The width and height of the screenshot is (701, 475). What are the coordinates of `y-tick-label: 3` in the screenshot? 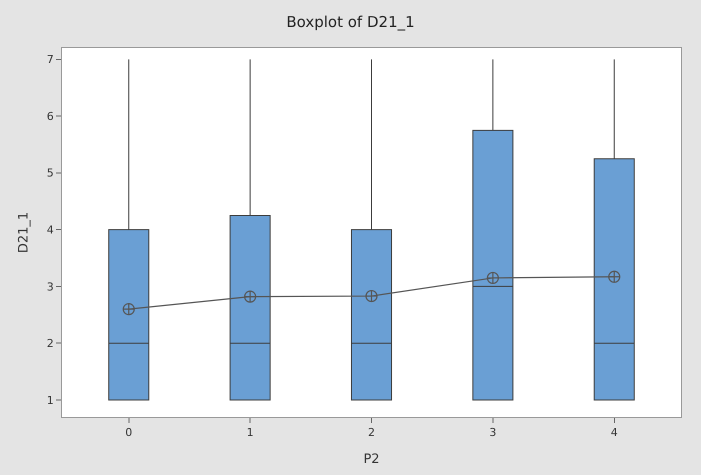 It's located at (50, 287).